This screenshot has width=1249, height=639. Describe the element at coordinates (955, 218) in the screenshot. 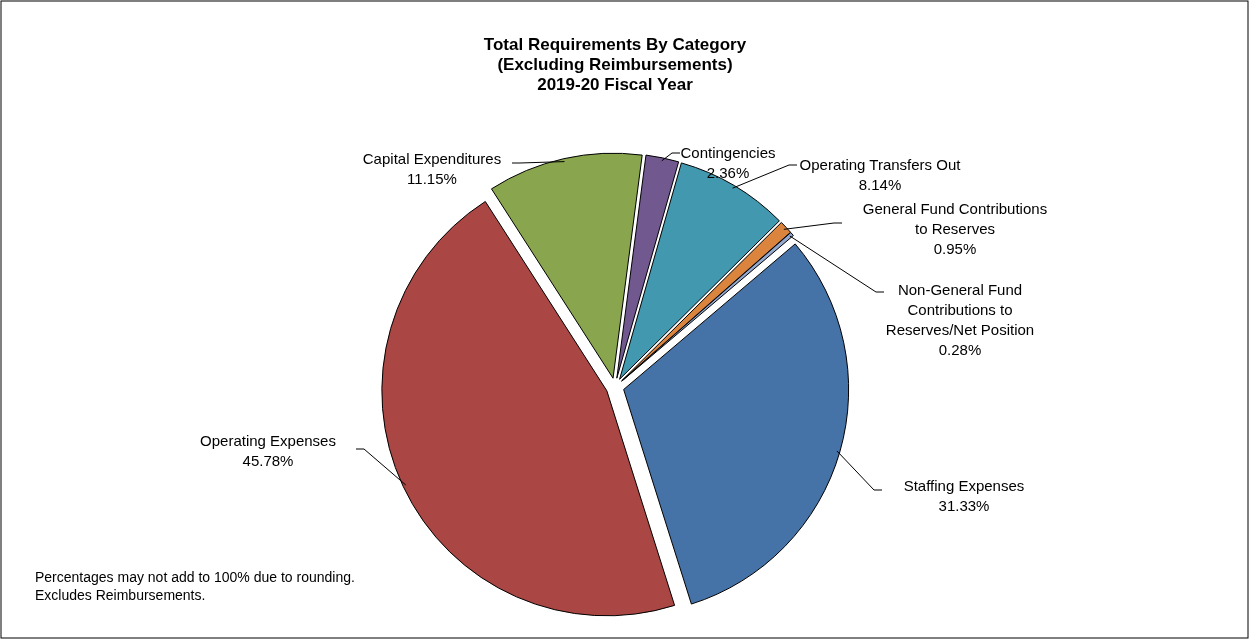

I see `legend-label: General Fund Contributions to Reserves` at that location.